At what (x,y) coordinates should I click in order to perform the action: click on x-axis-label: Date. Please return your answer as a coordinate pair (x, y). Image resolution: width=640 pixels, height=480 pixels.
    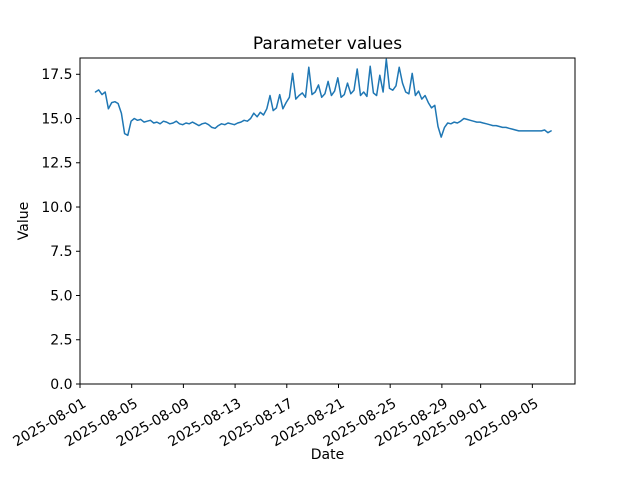
    Looking at the image, I should click on (327, 455).